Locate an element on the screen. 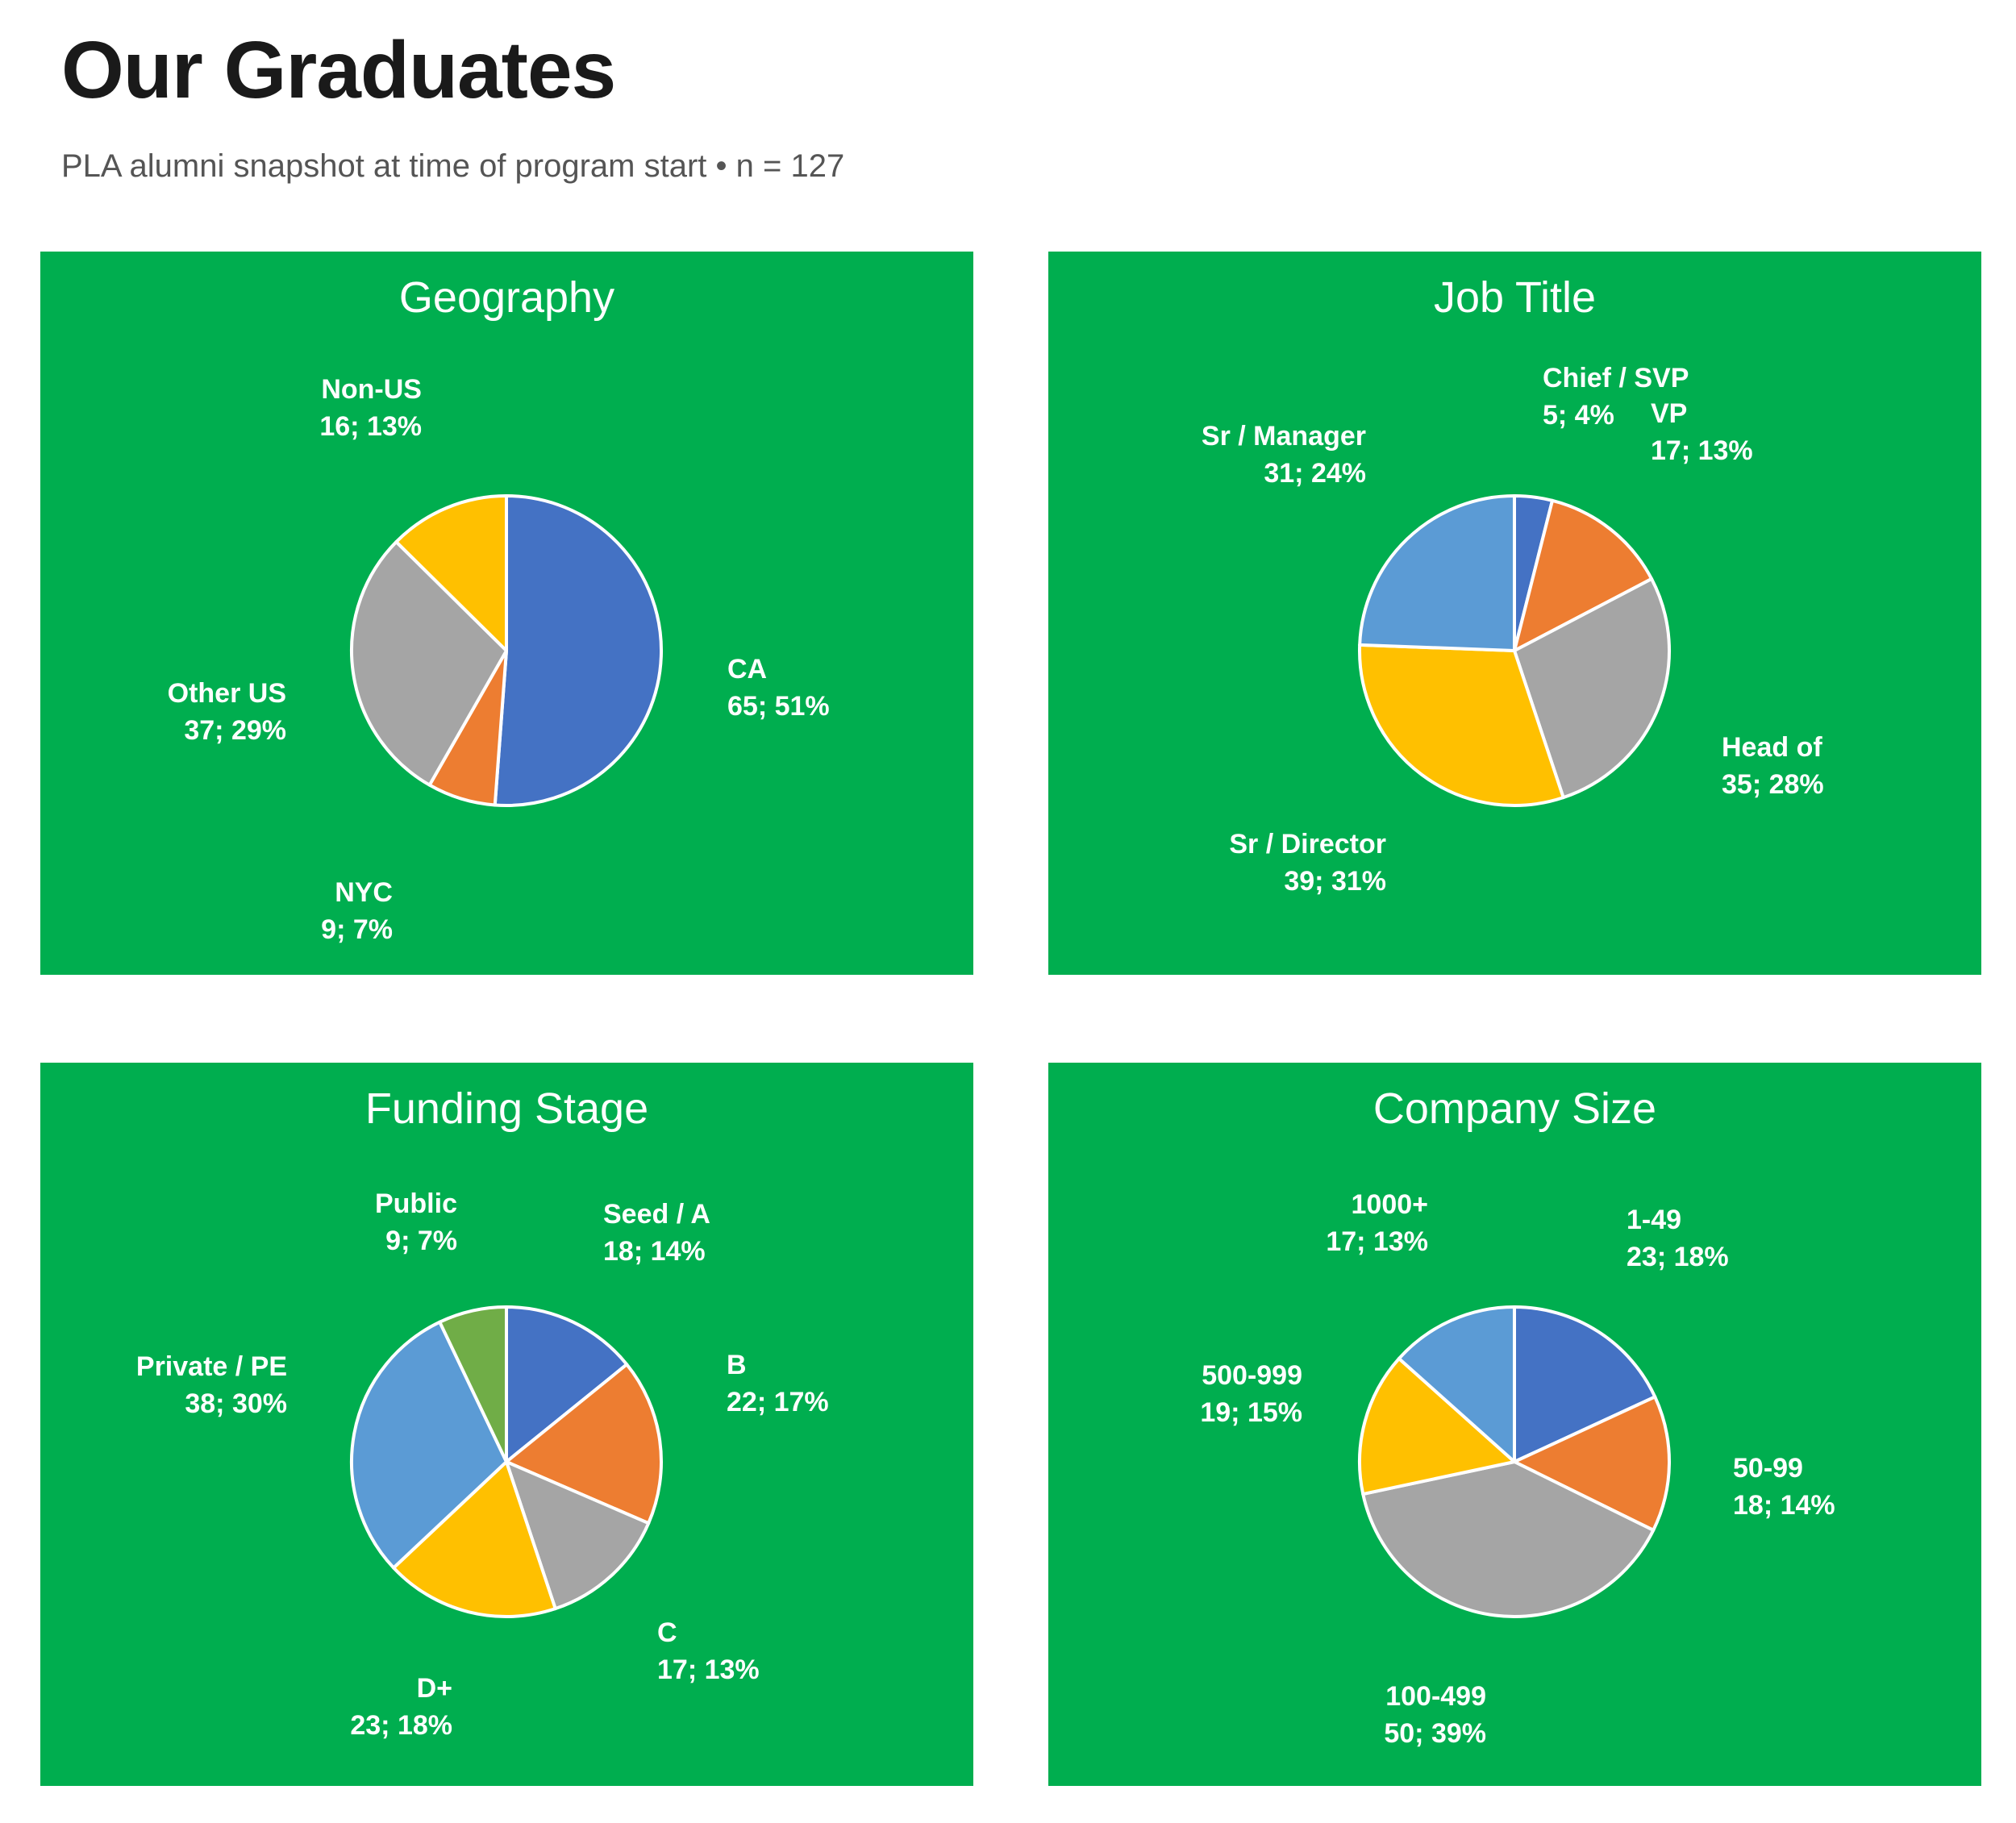  chart-title: Company Size is located at coordinates (1515, 1108).